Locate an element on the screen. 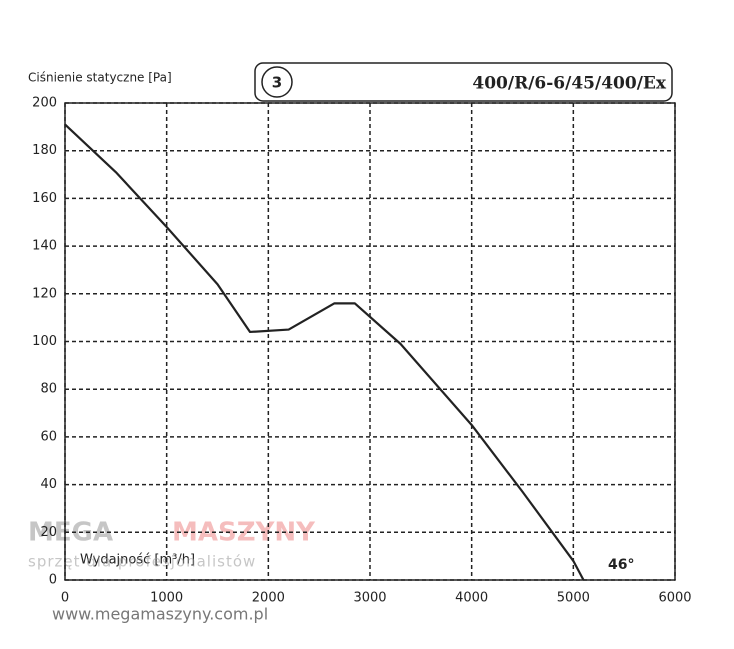 Image resolution: width=734 pixels, height=649 pixels. x-tick-label: 5000 is located at coordinates (573, 598).